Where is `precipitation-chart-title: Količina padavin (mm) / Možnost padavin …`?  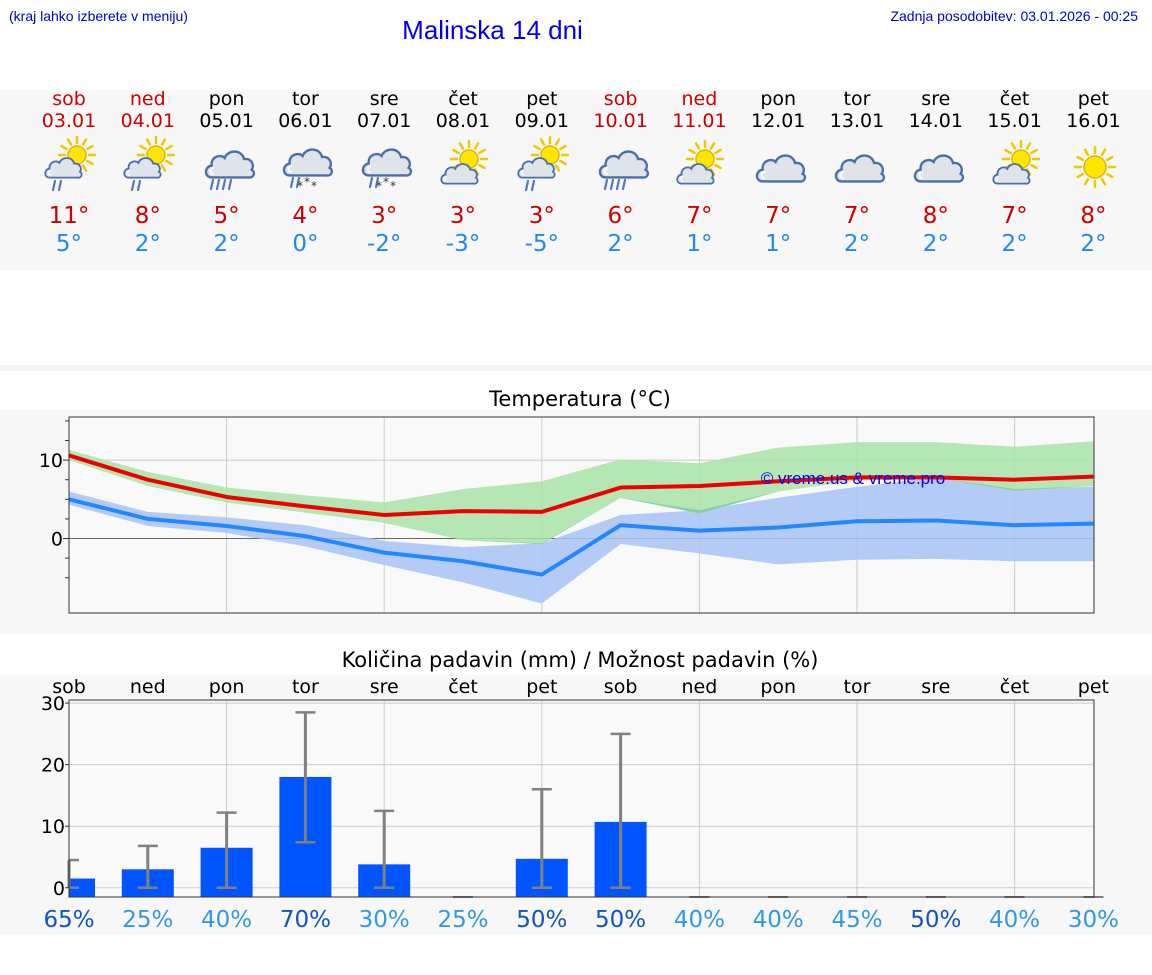 precipitation-chart-title: Količina padavin (mm) / Možnost padavin … is located at coordinates (580, 660).